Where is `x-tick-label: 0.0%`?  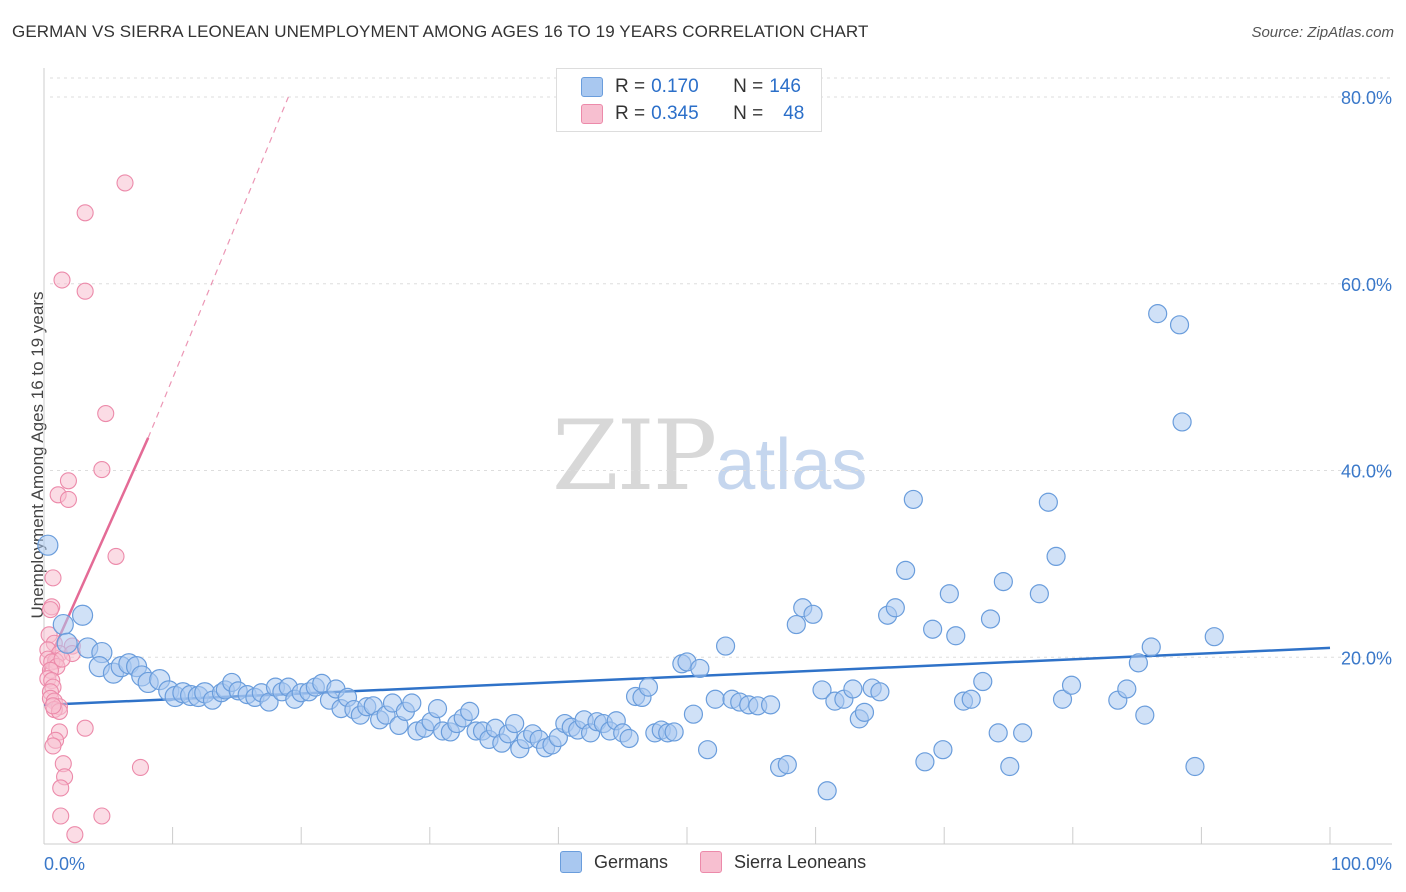
x-tick-label: 0.0% is located at coordinates (64, 864).